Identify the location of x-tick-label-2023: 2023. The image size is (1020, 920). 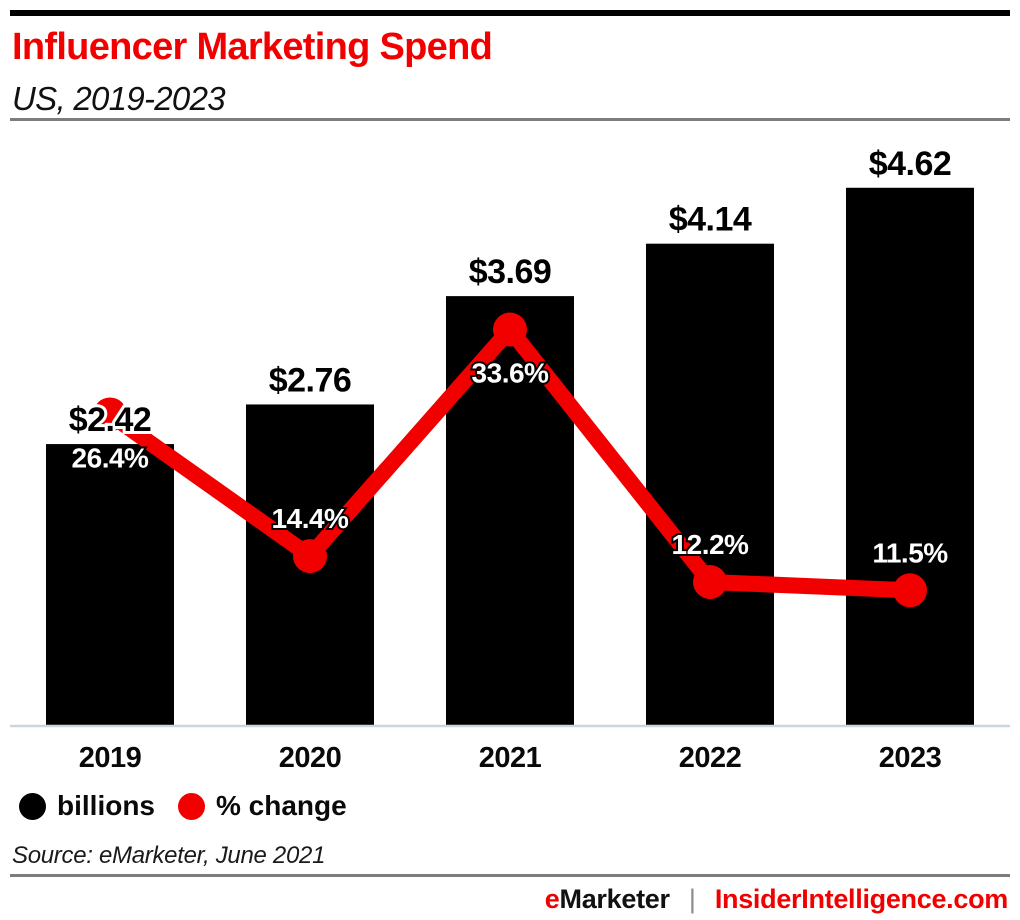
(910, 758).